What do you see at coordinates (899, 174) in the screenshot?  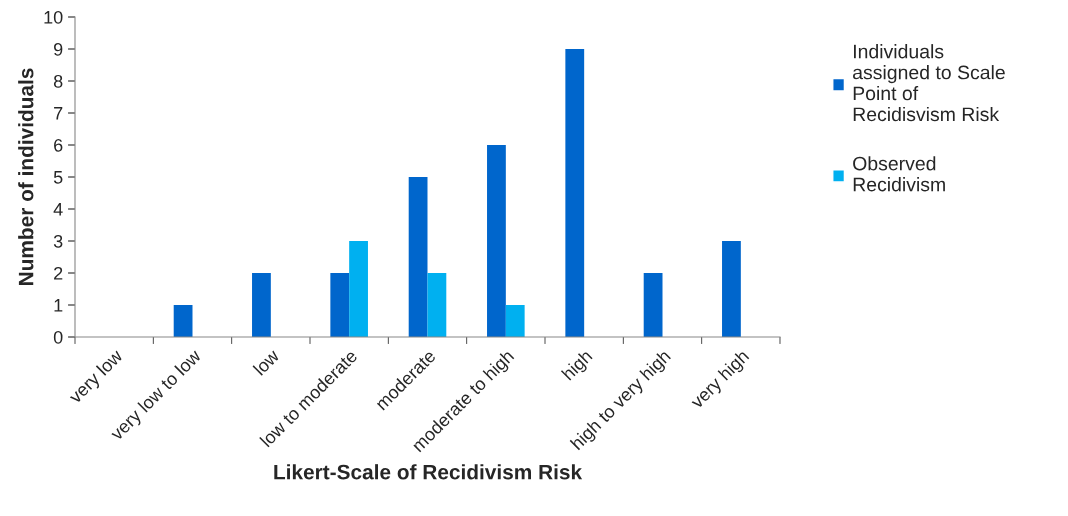 I see `legend-label: Observed Recidivism` at bounding box center [899, 174].